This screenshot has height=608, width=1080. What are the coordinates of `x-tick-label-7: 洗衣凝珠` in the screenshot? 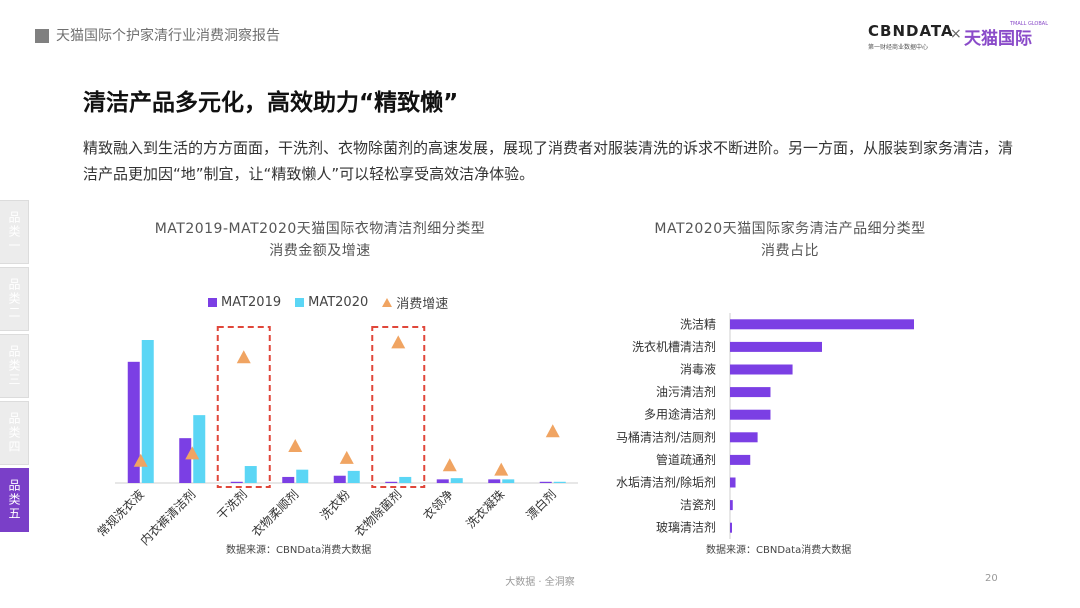 It's located at (485, 509).